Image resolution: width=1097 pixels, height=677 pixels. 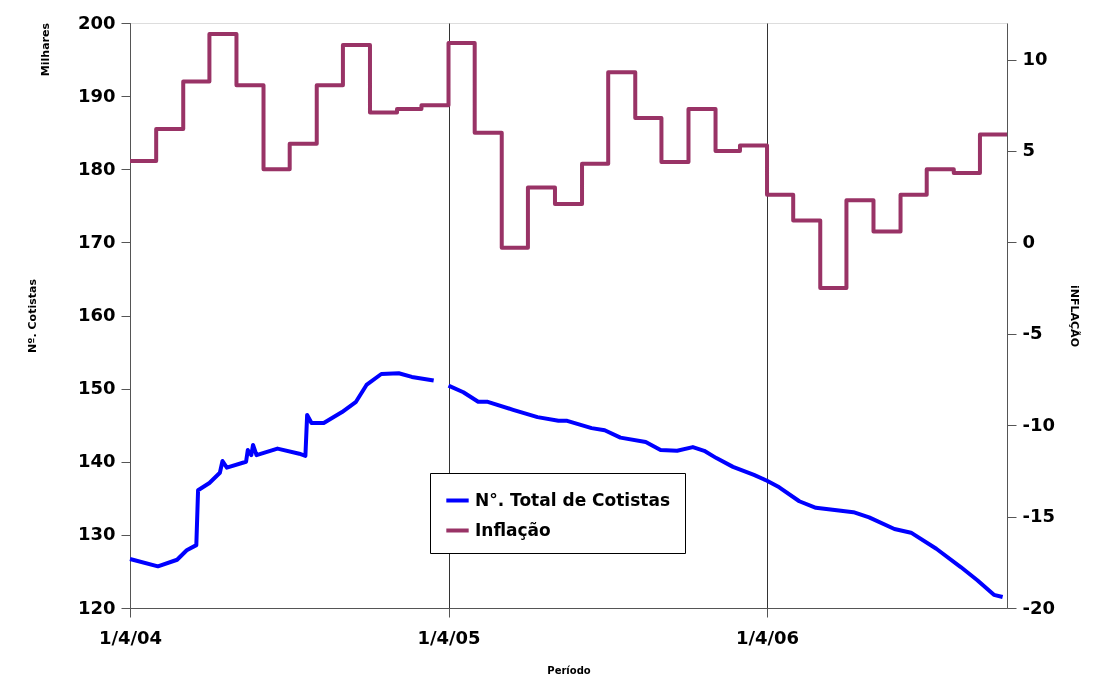 What do you see at coordinates (96, 314) in the screenshot?
I see `y-tick-label: 160` at bounding box center [96, 314].